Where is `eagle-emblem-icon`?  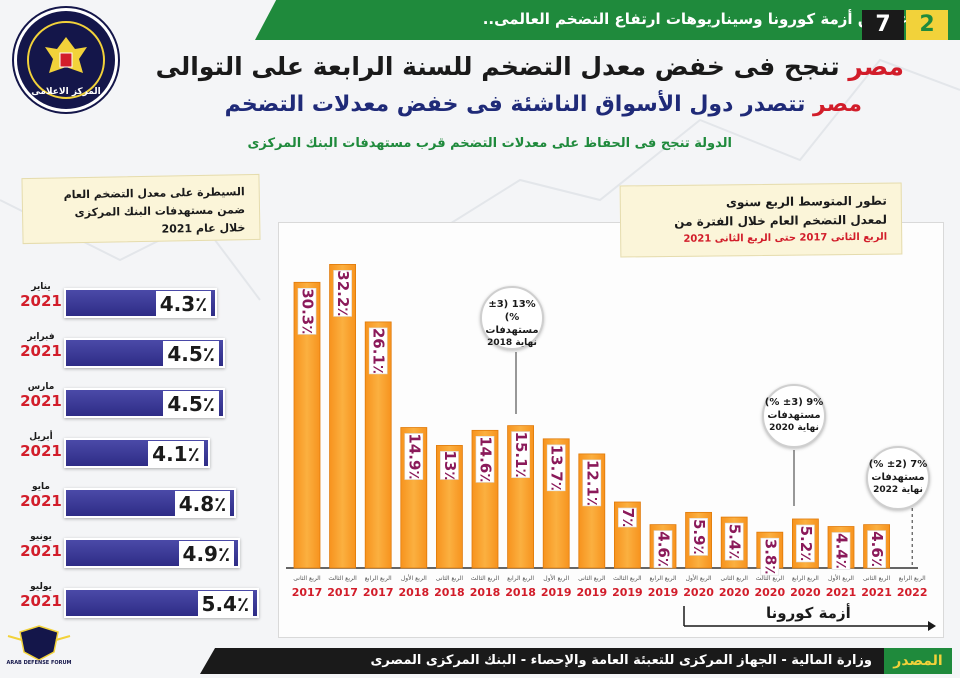
eagle-emblem-icon is located at coordinates (66, 60).